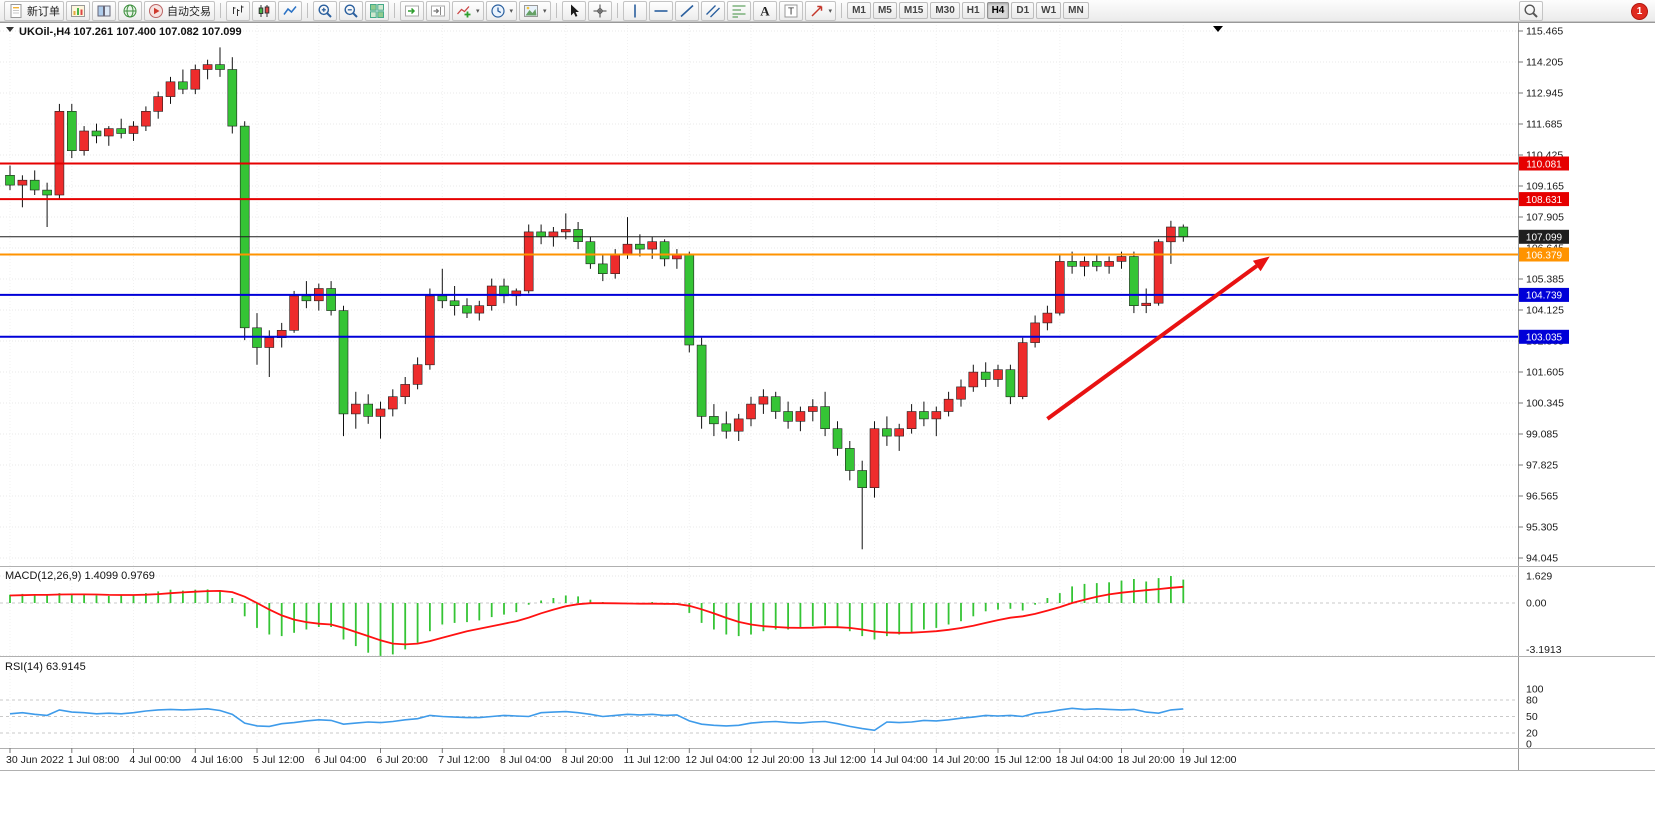 This screenshot has height=817, width=1655. What do you see at coordinates (526, 760) in the screenshot?
I see `time-label: 8 Jul 04:00` at bounding box center [526, 760].